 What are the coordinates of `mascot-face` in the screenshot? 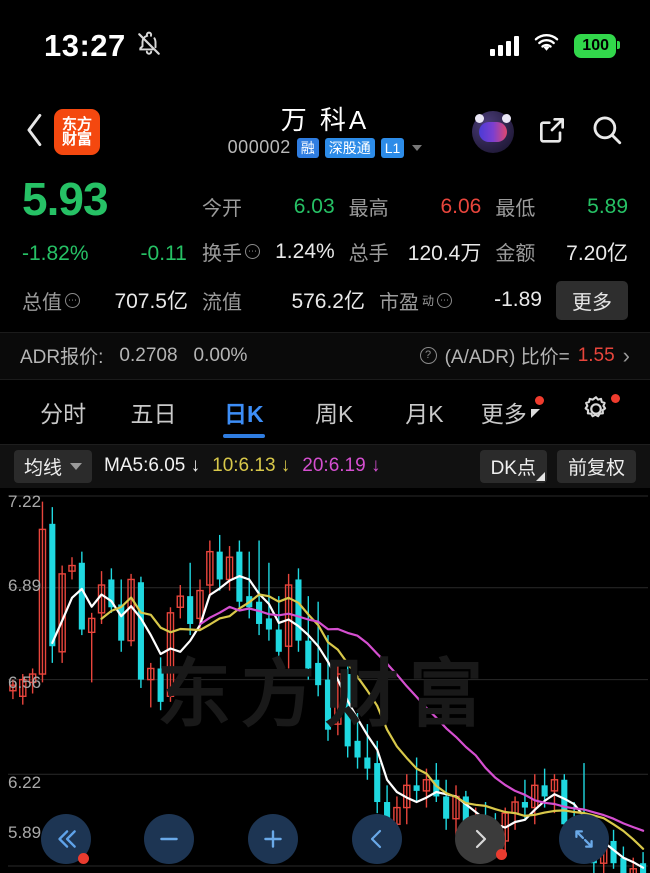 It's located at (493, 132).